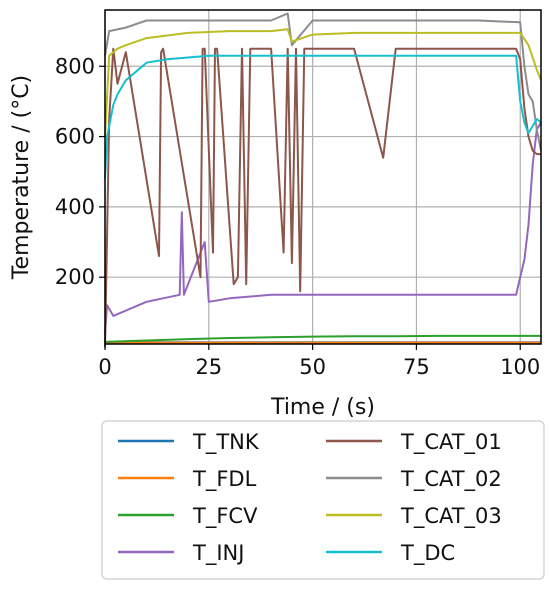 The width and height of the screenshot is (550, 589). I want to click on y-tick-label: 600, so click(75, 137).